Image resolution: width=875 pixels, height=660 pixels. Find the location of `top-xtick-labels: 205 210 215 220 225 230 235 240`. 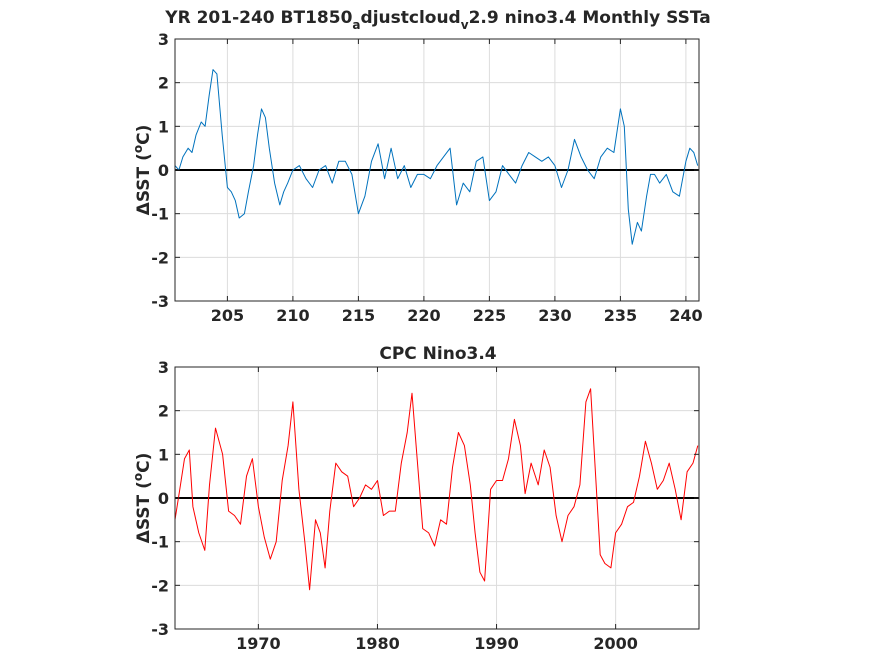

top-xtick-labels: 205 210 215 220 225 230 235 240 is located at coordinates (457, 315).